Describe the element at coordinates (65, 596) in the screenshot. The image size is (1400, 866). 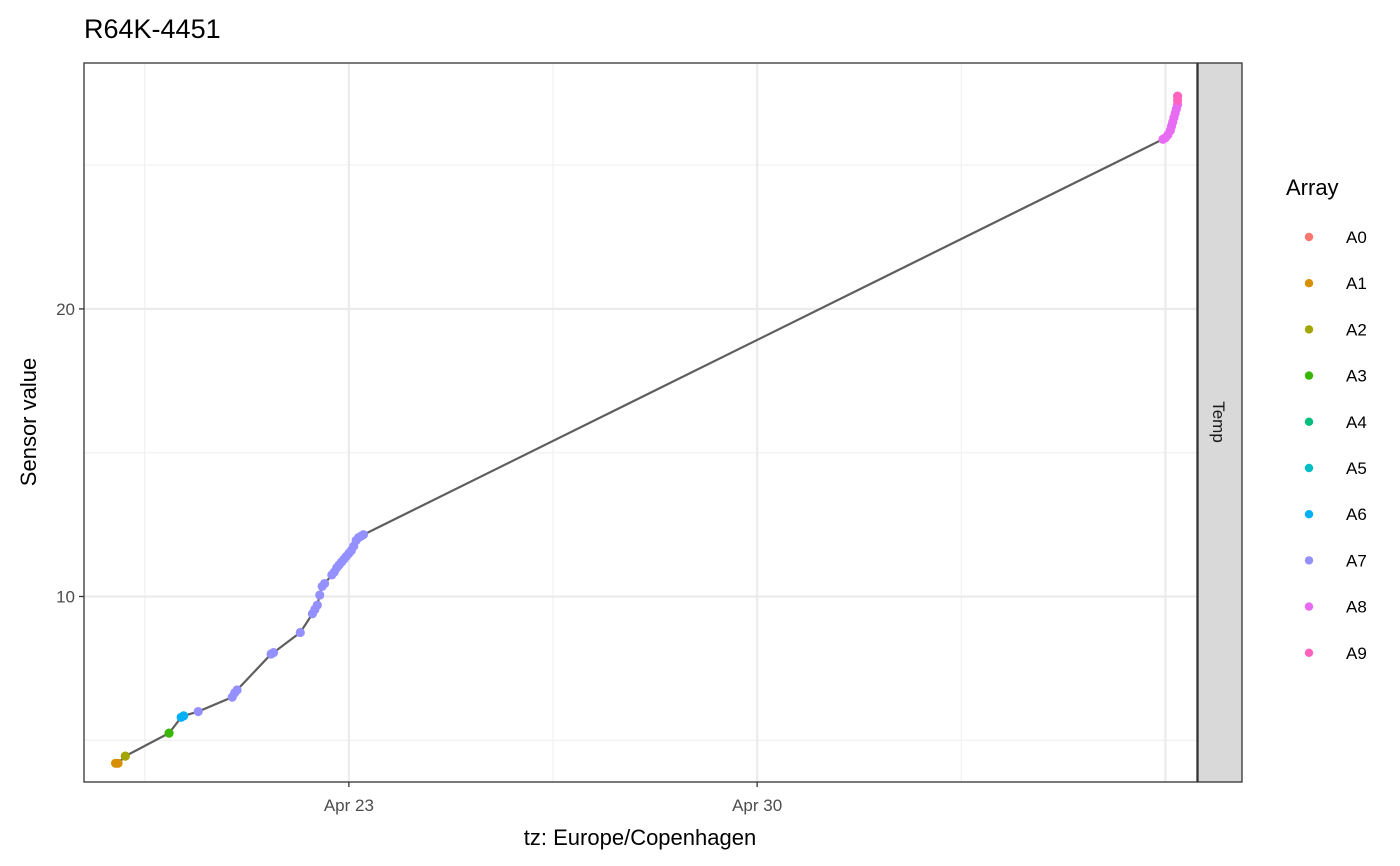
I see `y-tick-label: 10` at that location.